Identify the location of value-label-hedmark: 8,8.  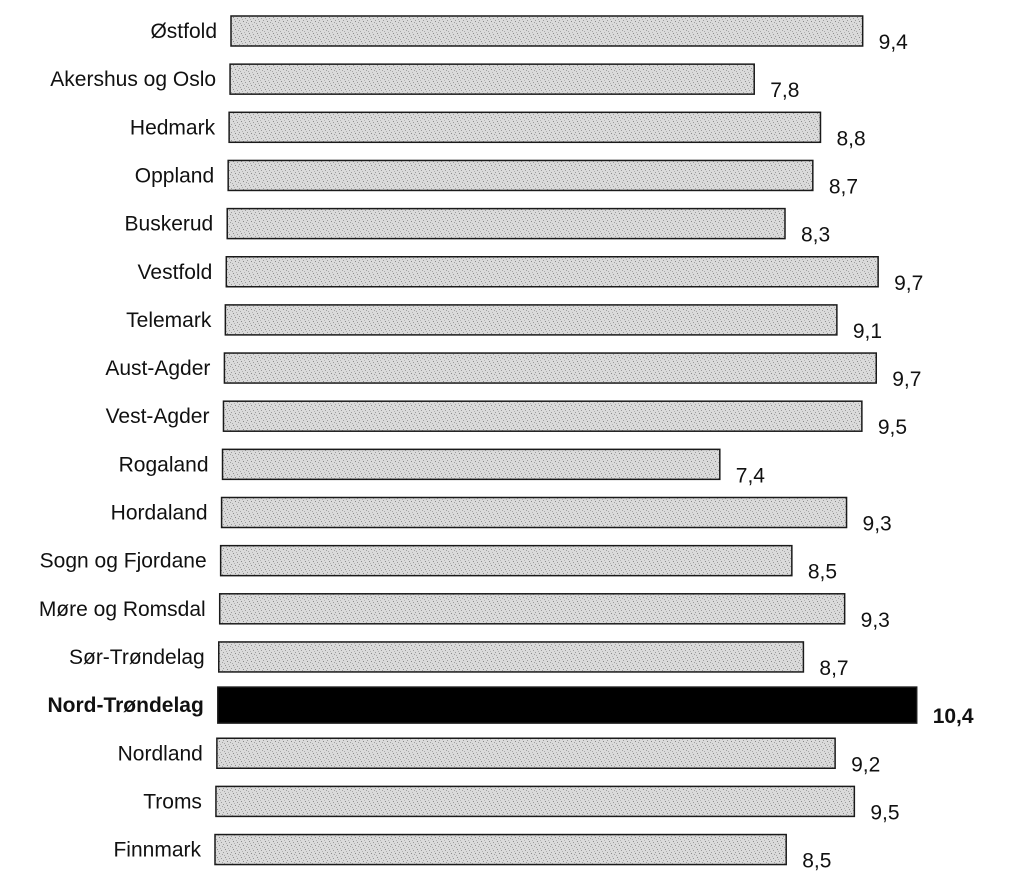
(850, 138).